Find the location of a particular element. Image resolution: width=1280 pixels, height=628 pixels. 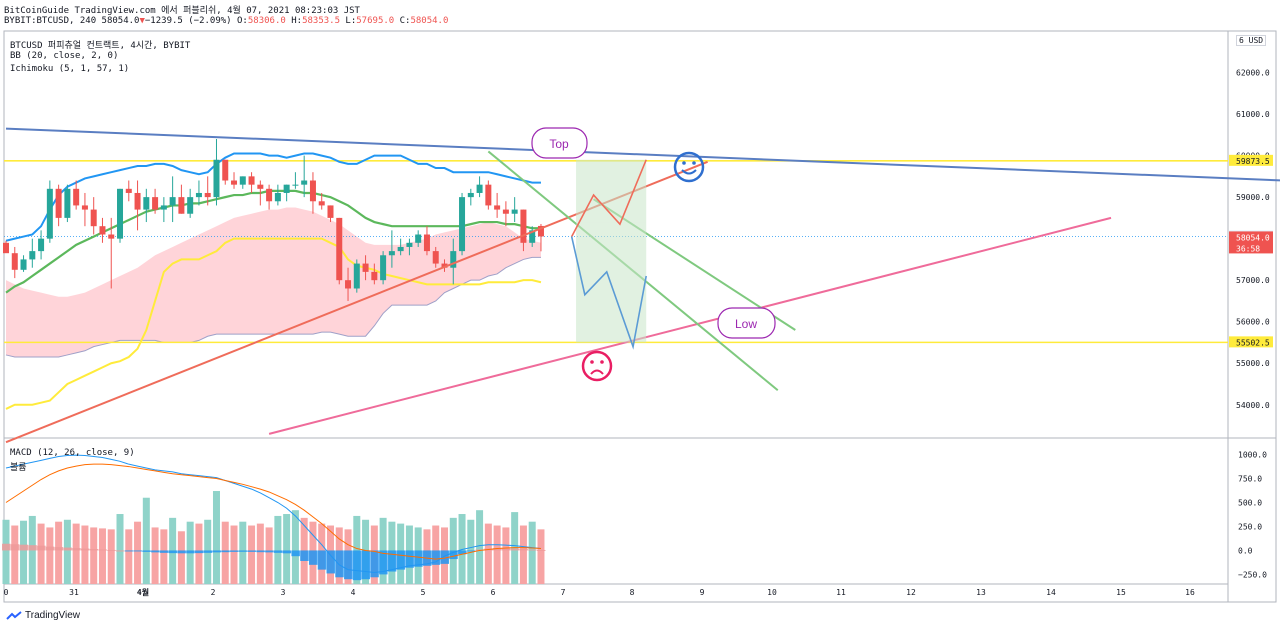

macd-legend: MACD (12, 26, close, 9) is located at coordinates (72, 453).